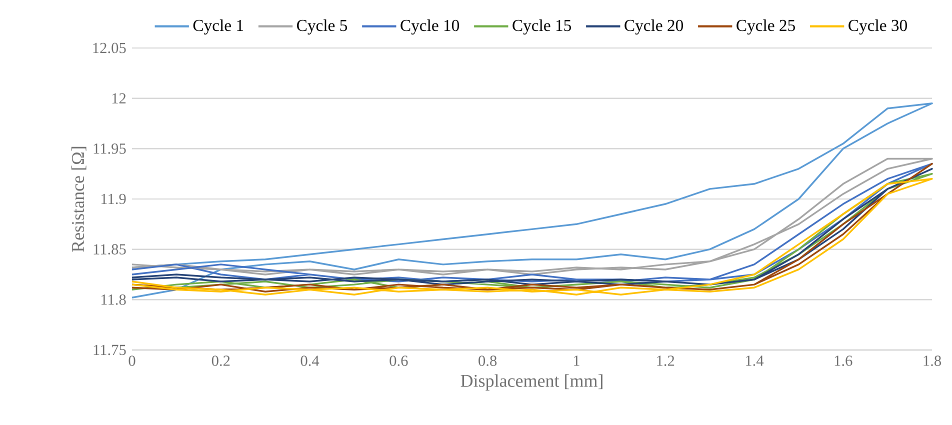 The image size is (952, 425). What do you see at coordinates (221, 361) in the screenshot?
I see `x-tick-label: 0.2` at bounding box center [221, 361].